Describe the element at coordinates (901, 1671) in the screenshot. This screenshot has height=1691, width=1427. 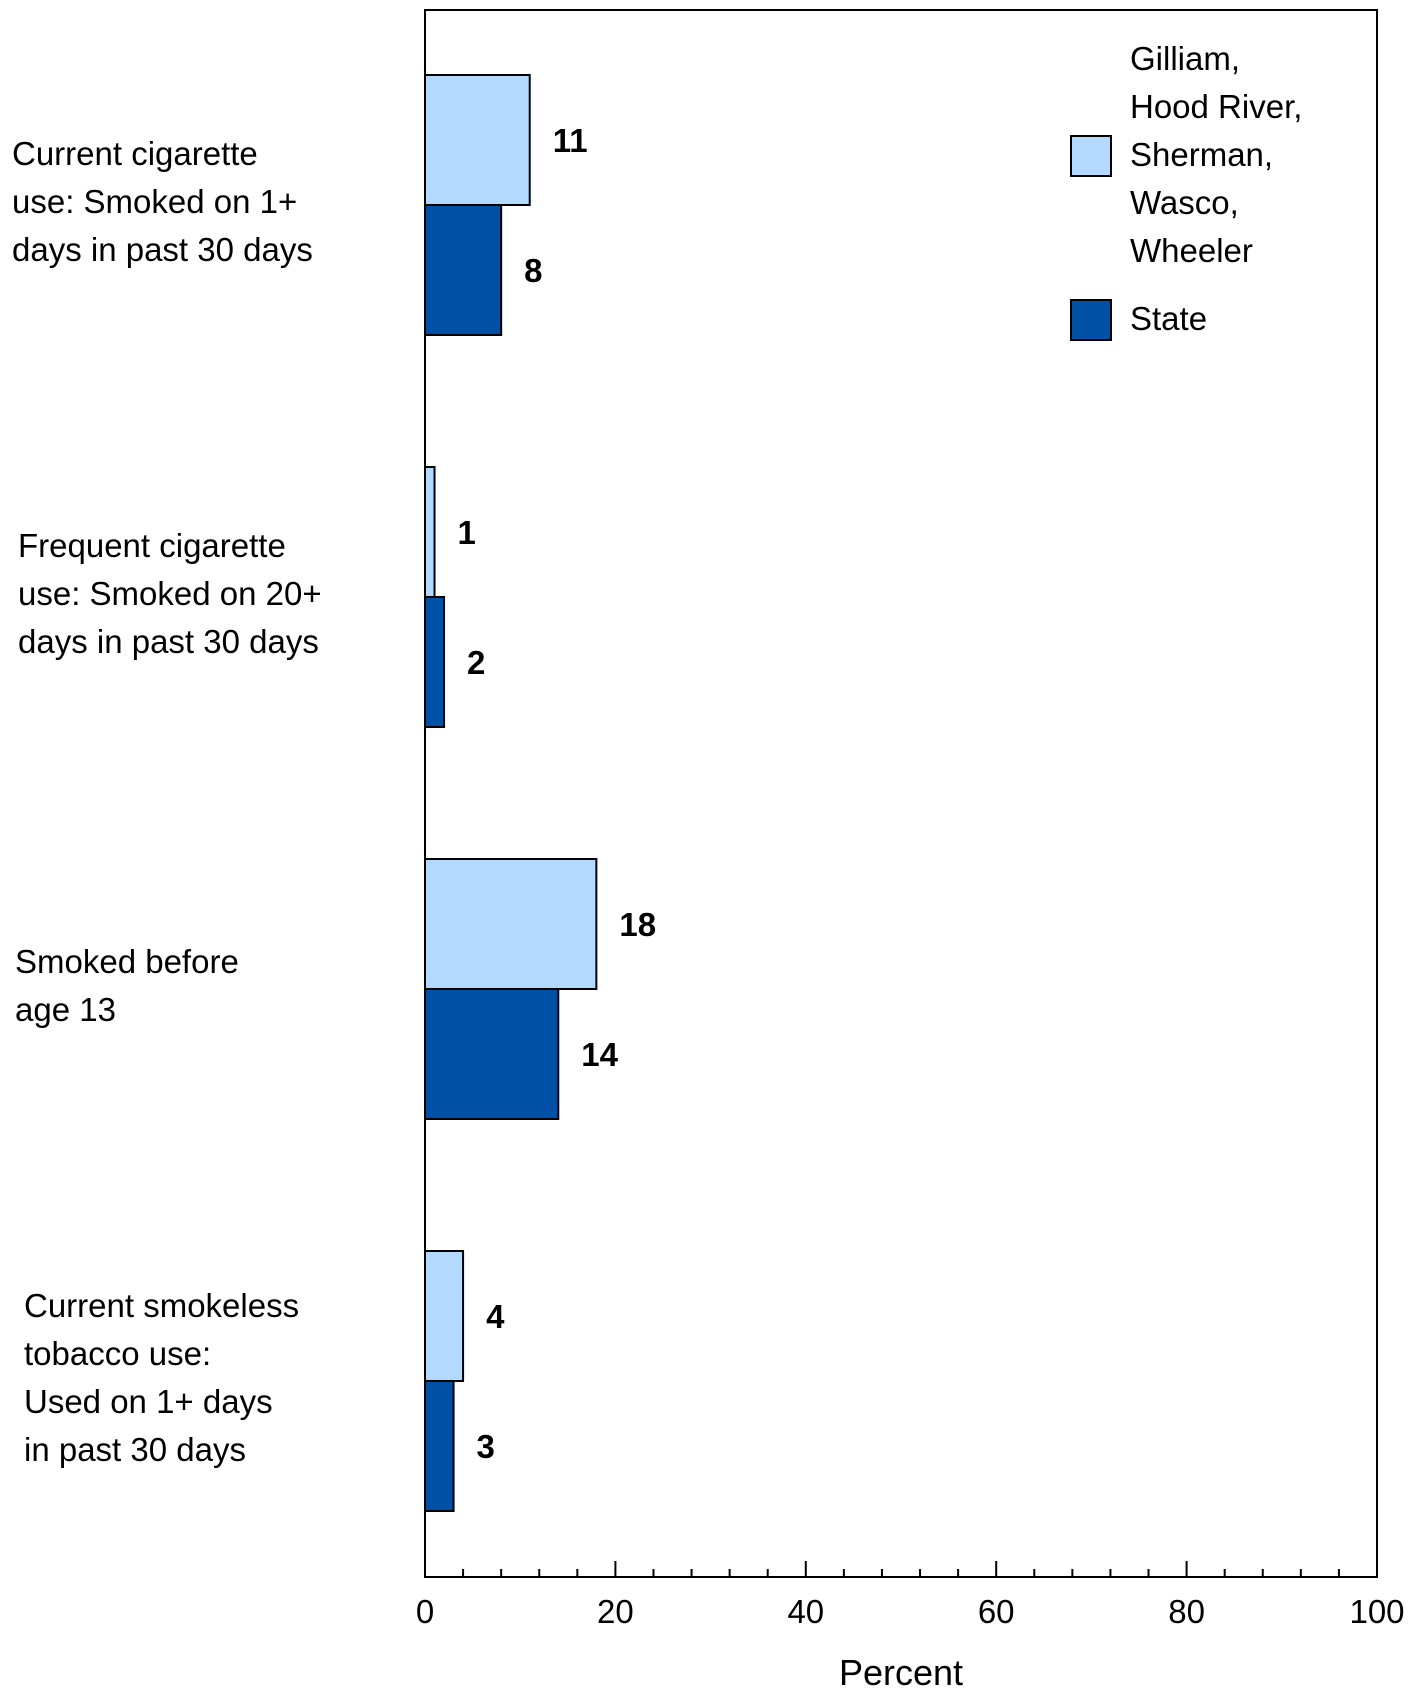
I see `x-axis-title: Percent` at that location.